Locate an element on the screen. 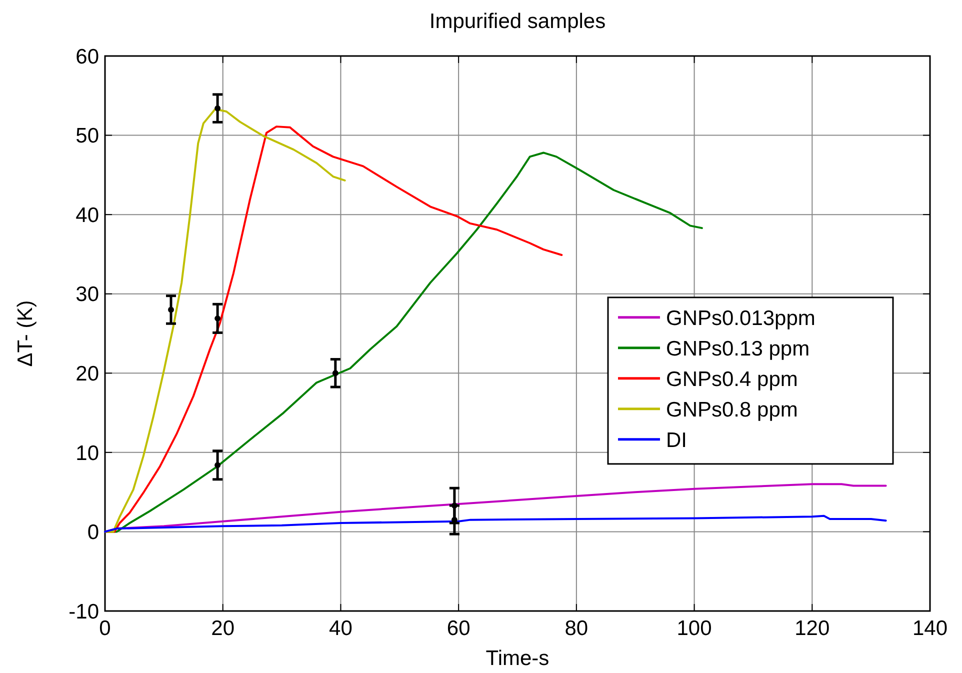 The height and width of the screenshot is (673, 962). y-tick-label: 60 is located at coordinates (87, 56).